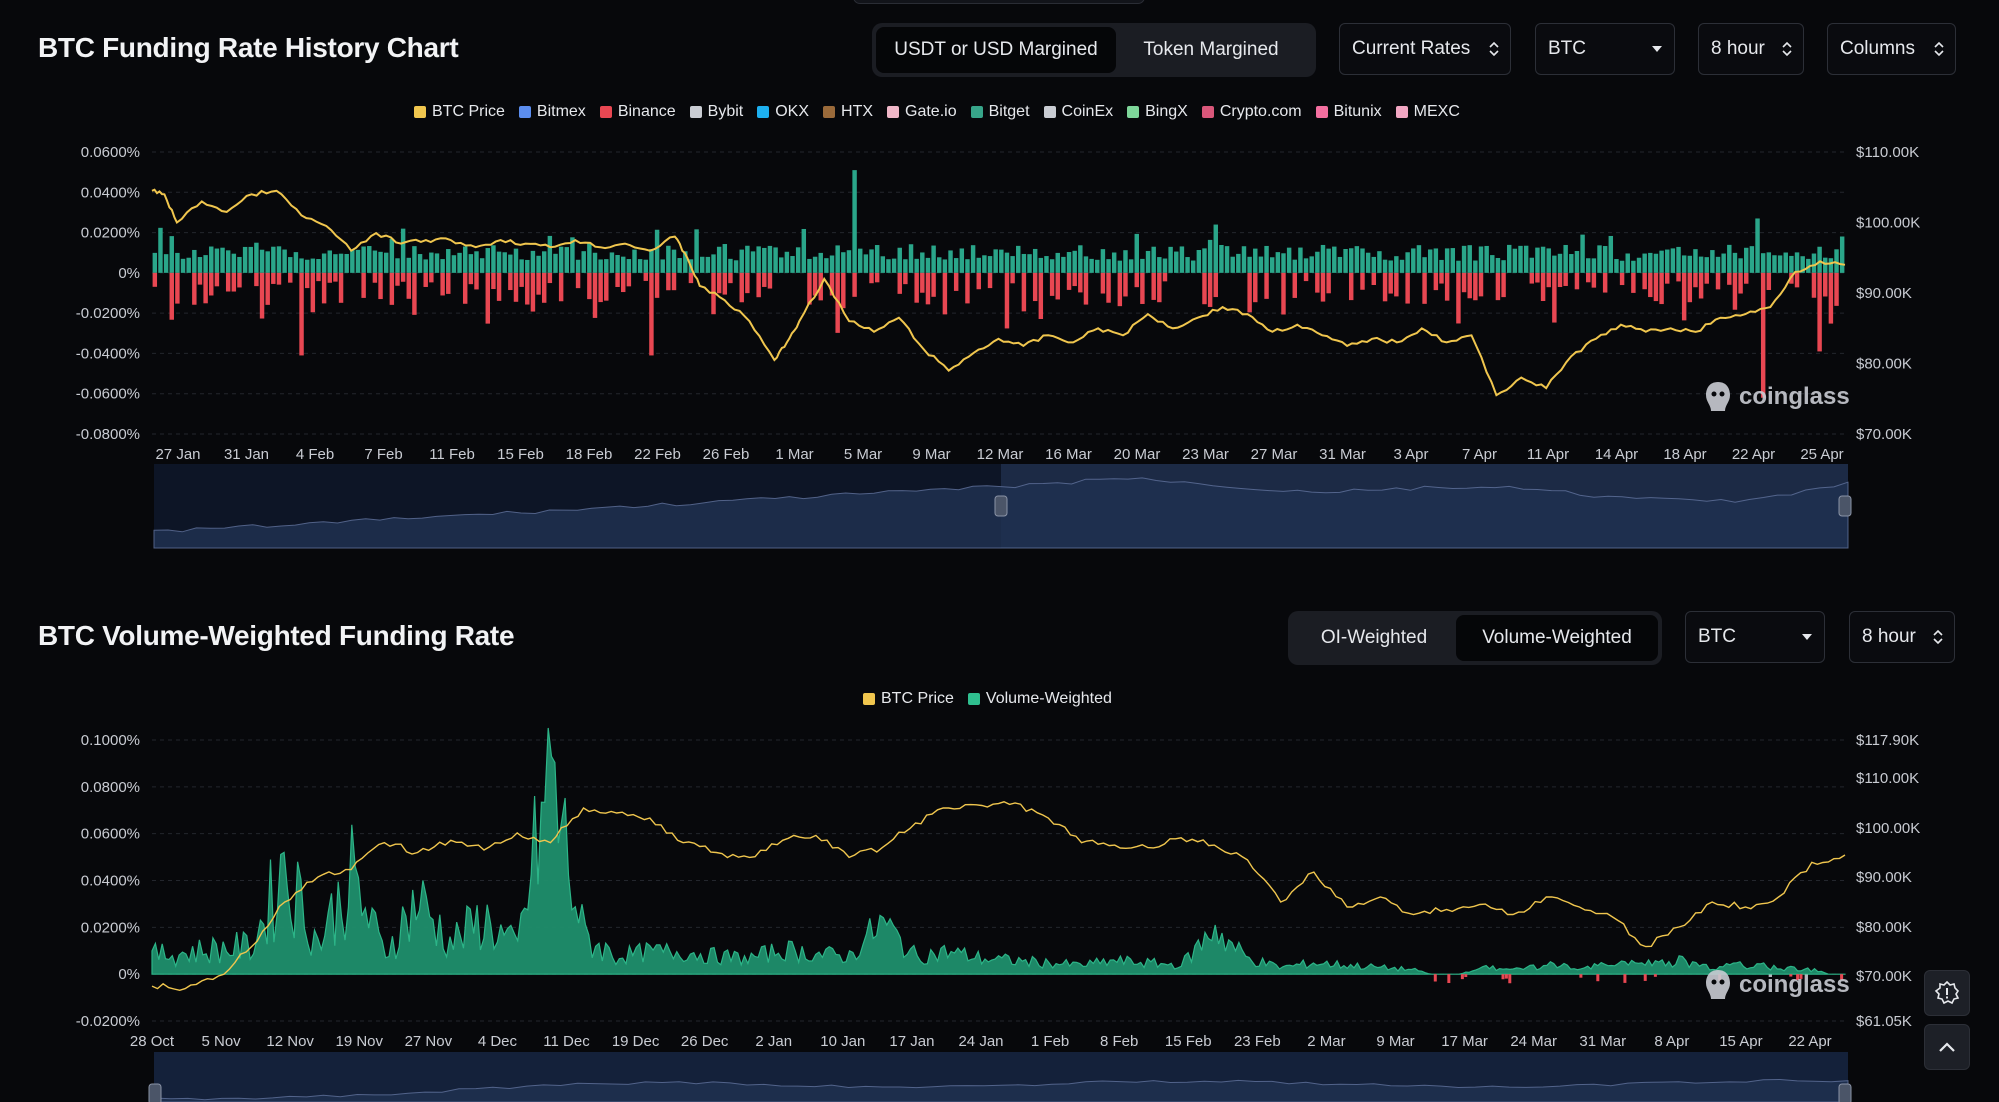 The image size is (1999, 1102). What do you see at coordinates (1000, 454) in the screenshot?
I see `x-tick-label: 12 Mar` at bounding box center [1000, 454].